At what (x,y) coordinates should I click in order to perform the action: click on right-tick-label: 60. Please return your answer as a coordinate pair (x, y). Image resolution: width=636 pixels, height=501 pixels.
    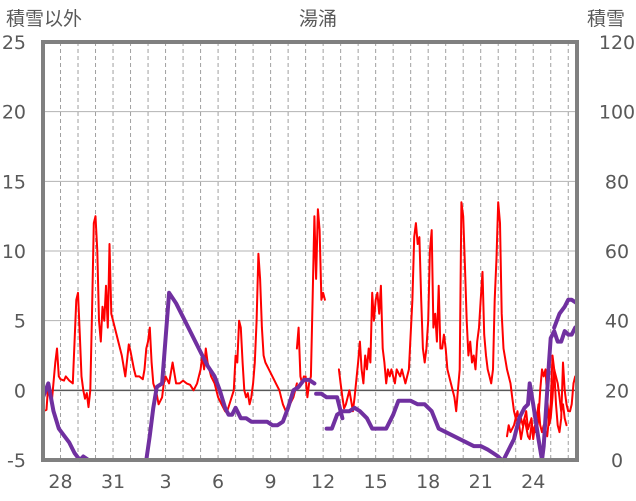
    Looking at the image, I should click on (617, 252).